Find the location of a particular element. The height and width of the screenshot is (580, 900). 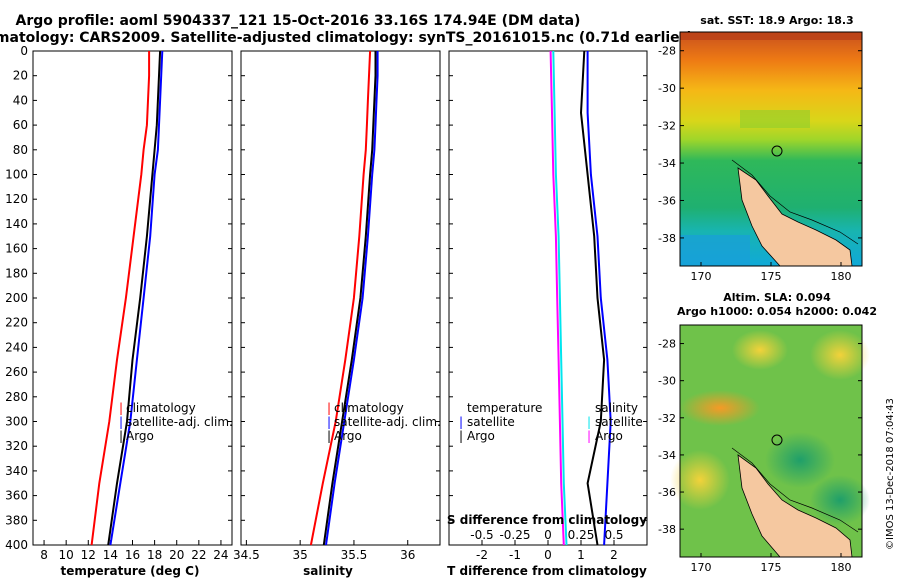

x-tick-label: 22 is located at coordinates (198, 555).